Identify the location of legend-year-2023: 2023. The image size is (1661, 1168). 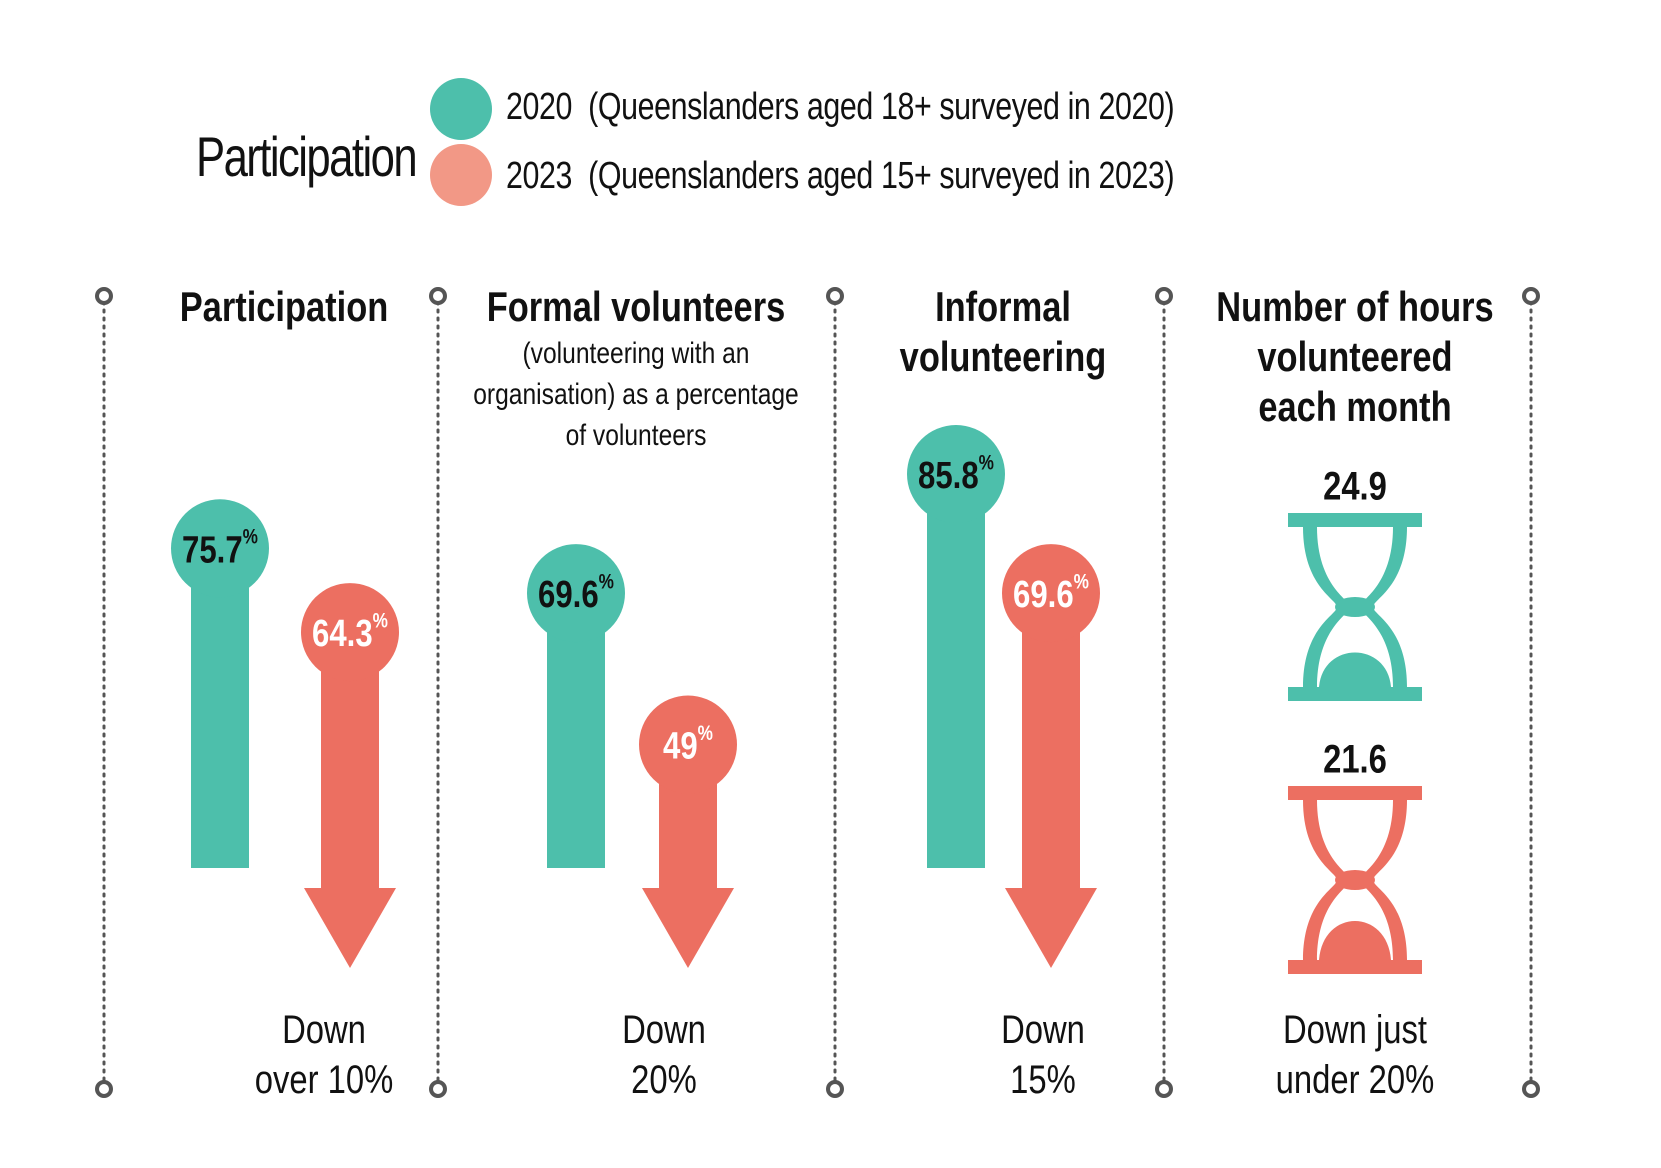
(539, 176).